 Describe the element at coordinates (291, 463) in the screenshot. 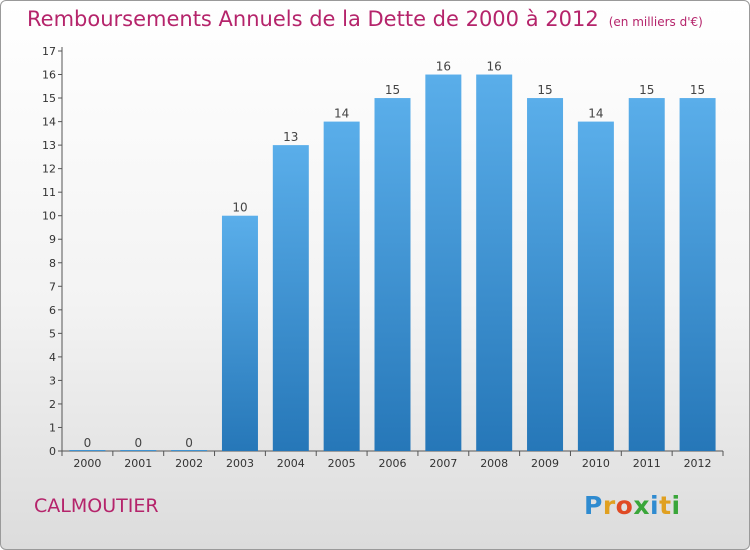

I see `x-tick-label: 2004` at that location.